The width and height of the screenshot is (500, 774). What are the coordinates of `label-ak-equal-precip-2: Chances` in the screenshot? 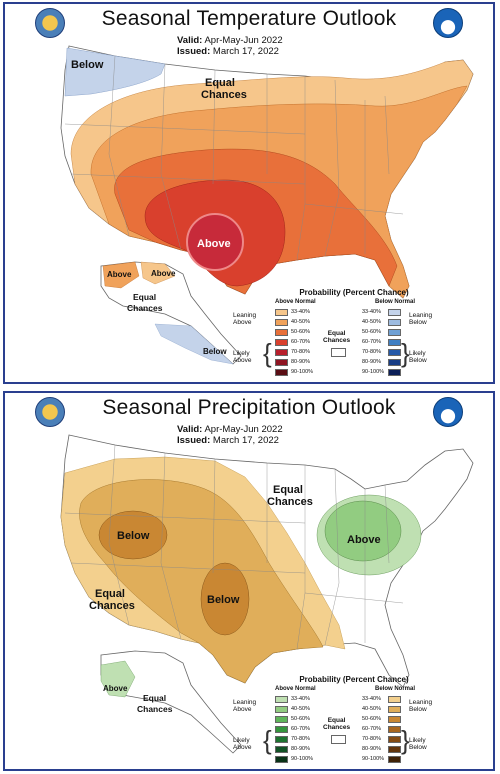 It's located at (155, 709).